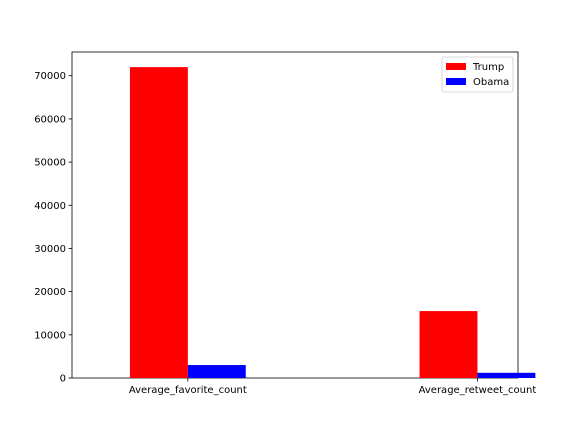 The height and width of the screenshot is (432, 576). I want to click on legend-swatch-trump, so click(456, 66).